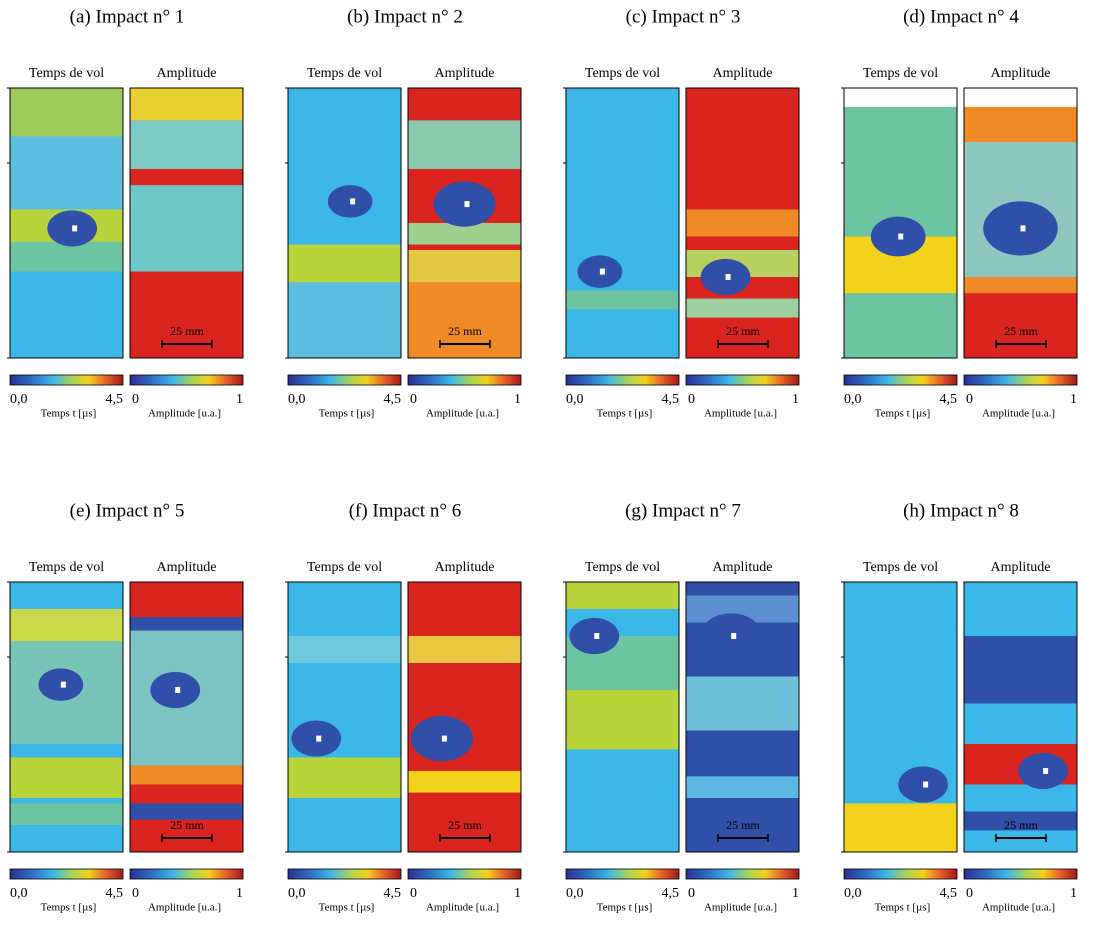 This screenshot has width=1094, height=937. I want to click on panel-title: (h) Impact n° 8, so click(961, 510).